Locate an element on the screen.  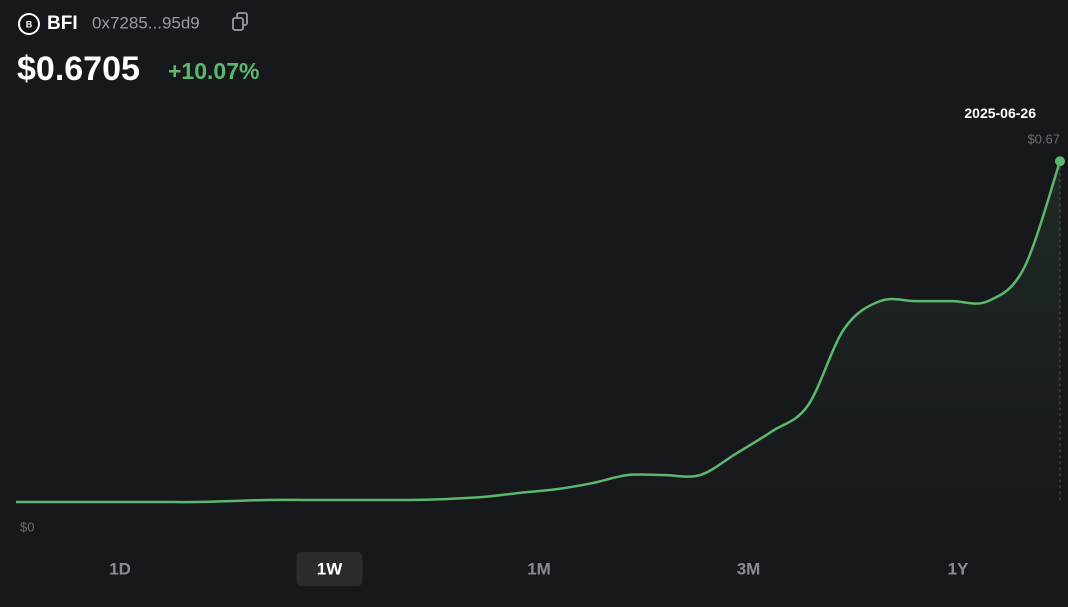
timeframe-selected is located at coordinates (329, 569).